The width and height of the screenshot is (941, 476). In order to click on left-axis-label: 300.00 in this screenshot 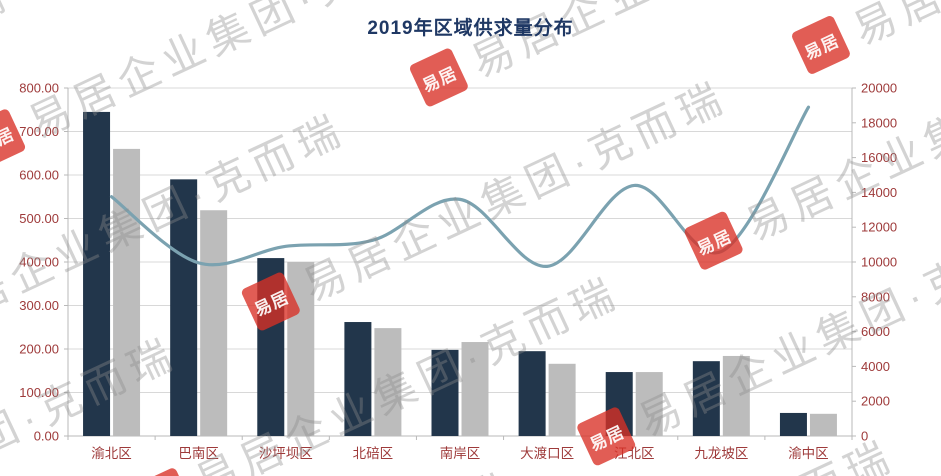, I will do `click(39, 305)`.